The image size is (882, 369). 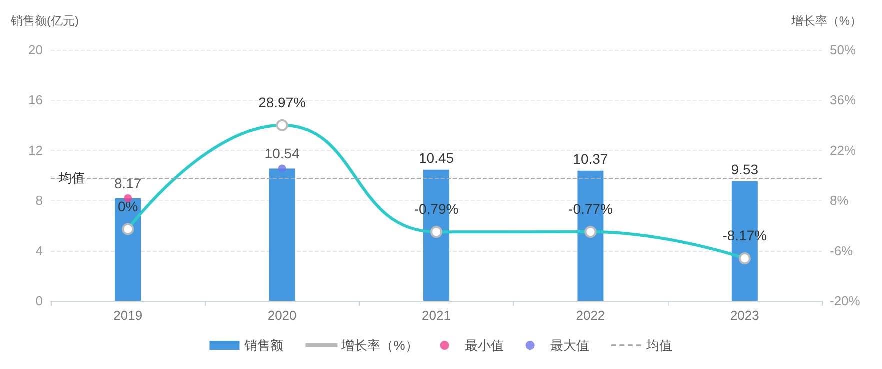 What do you see at coordinates (659, 345) in the screenshot?
I see `text: 均值` at bounding box center [659, 345].